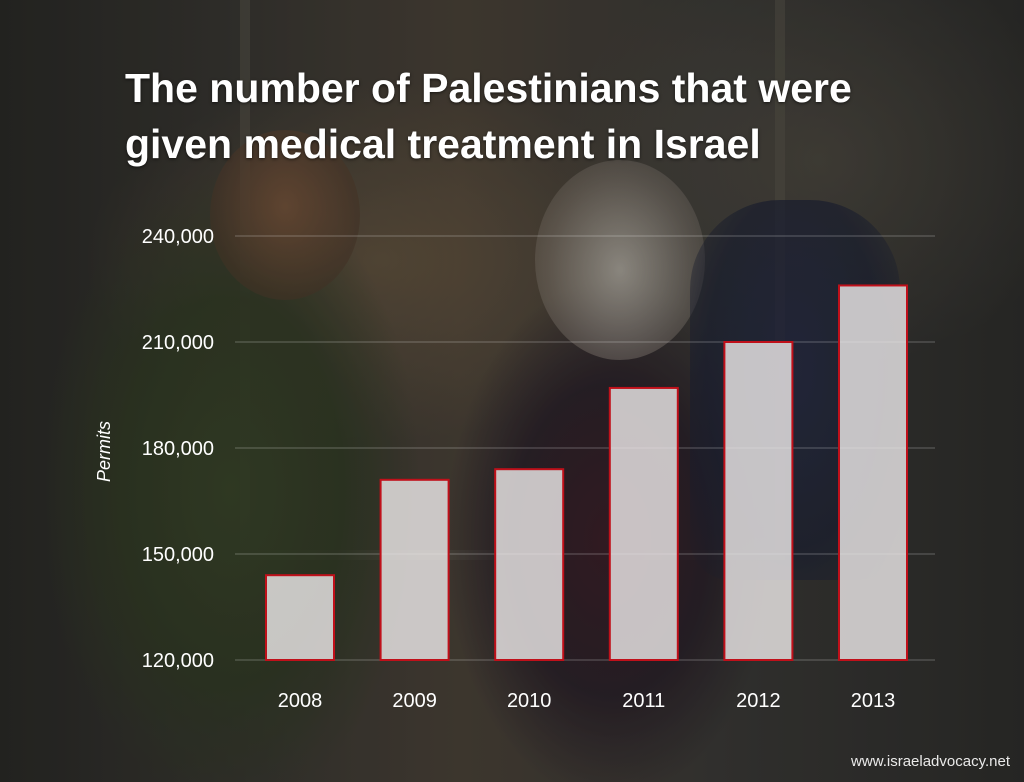  I want to click on y-axis-label: Permits, so click(104, 451).